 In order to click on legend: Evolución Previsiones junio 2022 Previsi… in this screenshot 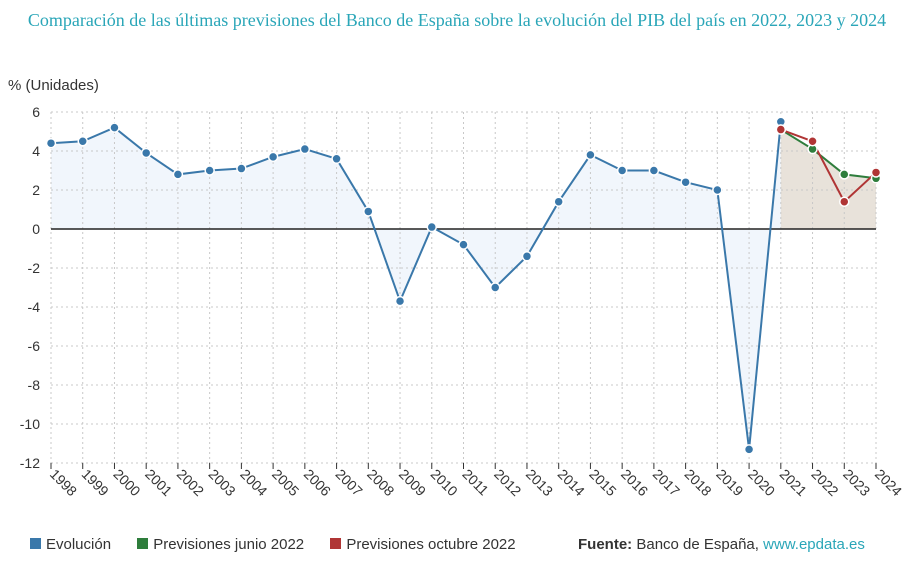, I will do `click(284, 544)`.